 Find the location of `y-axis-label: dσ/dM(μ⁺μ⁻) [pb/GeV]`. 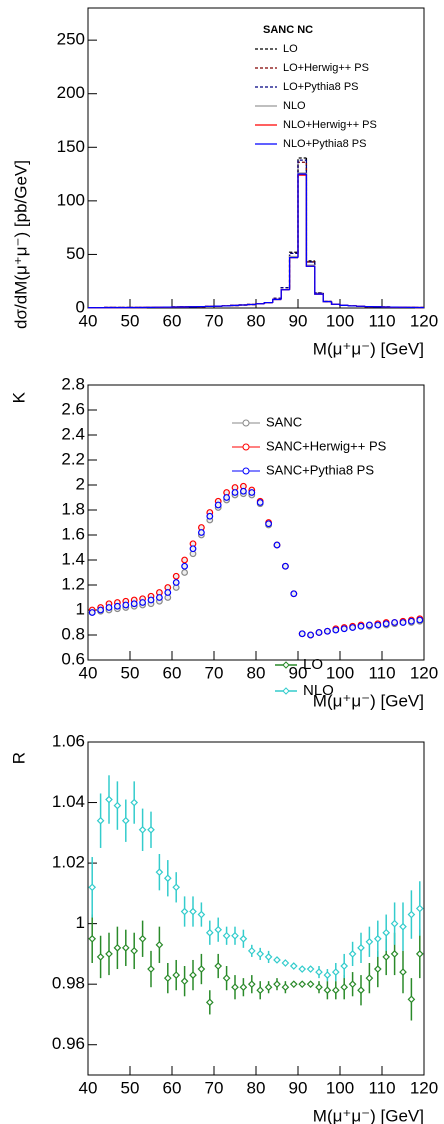

y-axis-label: dσ/dM(μ⁺μ⁻) [pb/GeV] is located at coordinates (20, 244).